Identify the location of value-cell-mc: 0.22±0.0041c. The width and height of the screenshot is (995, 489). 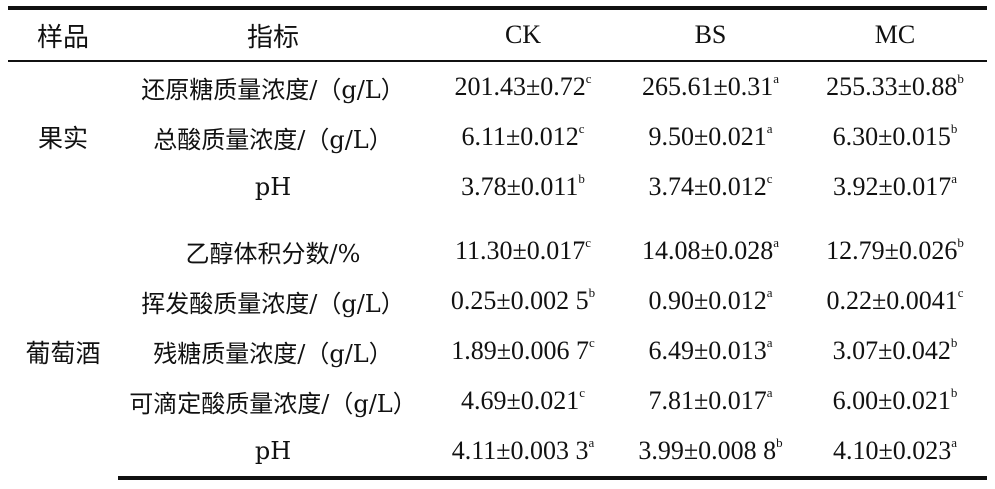
(895, 301).